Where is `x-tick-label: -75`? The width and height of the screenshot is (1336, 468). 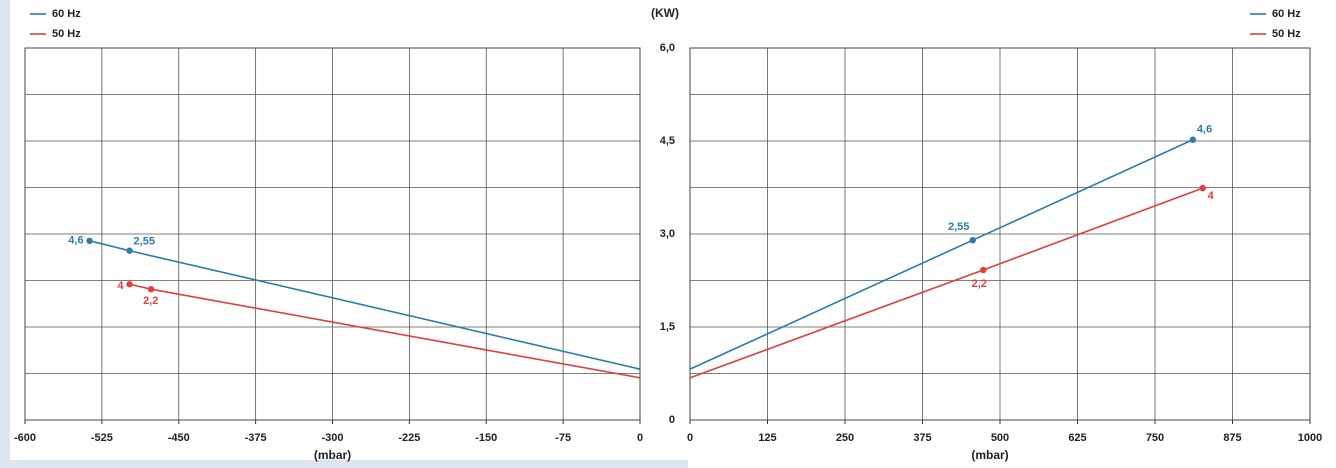 x-tick-label: -75 is located at coordinates (563, 438).